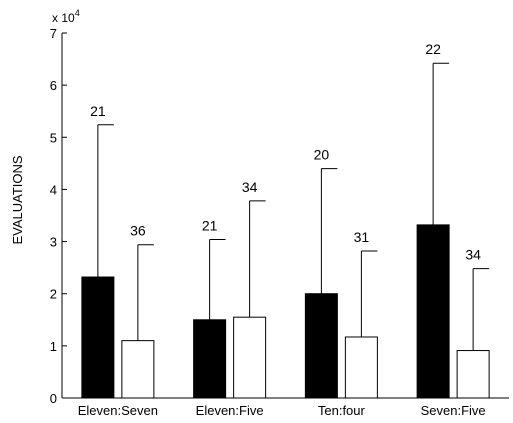 Image resolution: width=513 pixels, height=423 pixels. What do you see at coordinates (230, 410) in the screenshot?
I see `category-label: Eleven:Five` at bounding box center [230, 410].